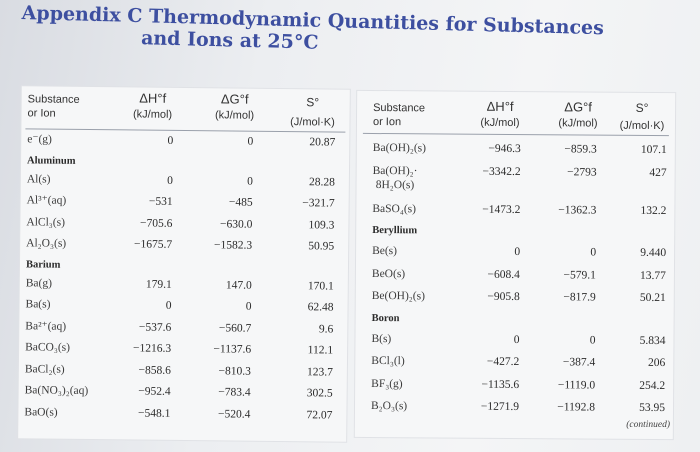 This screenshot has width=700, height=452. Describe the element at coordinates (652, 298) in the screenshot. I see `s-value: 50.21` at that location.